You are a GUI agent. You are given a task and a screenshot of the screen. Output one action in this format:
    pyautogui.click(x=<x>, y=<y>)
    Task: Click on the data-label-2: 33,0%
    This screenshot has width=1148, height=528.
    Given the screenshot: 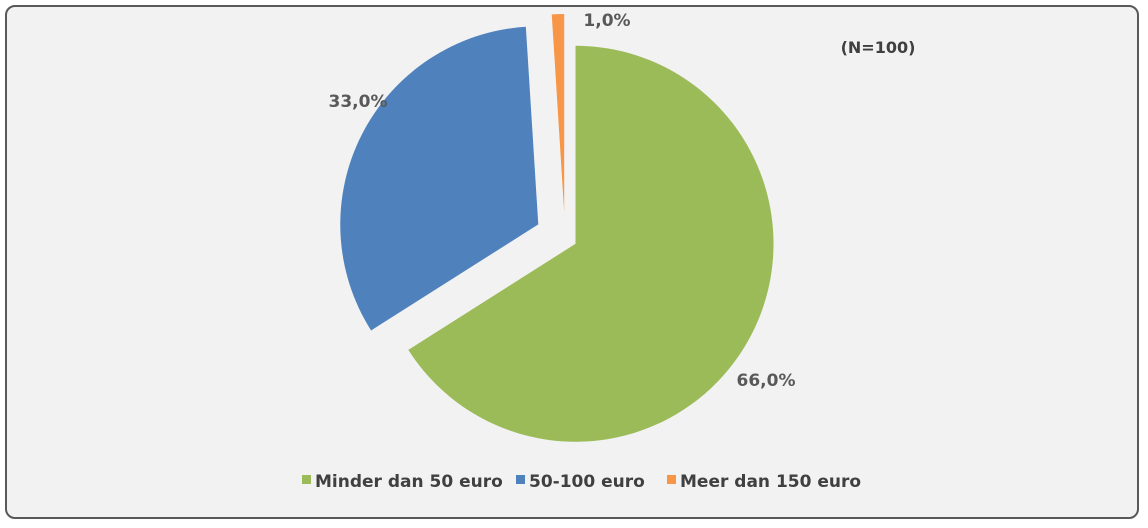 What is the action you would take?
    pyautogui.click(x=358, y=102)
    